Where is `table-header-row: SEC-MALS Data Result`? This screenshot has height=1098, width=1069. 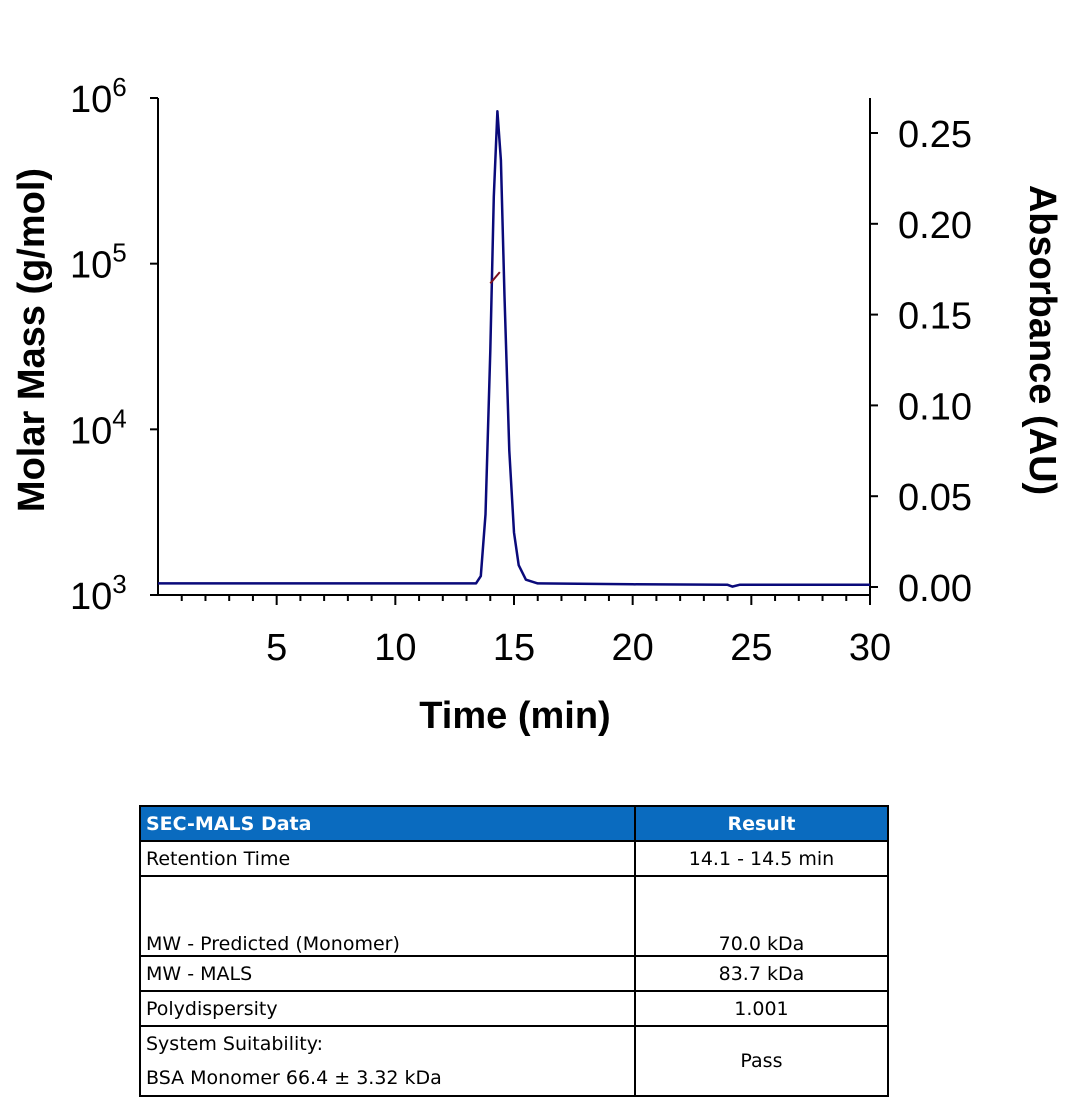
table-header-row: SEC-MALS Data Result is located at coordinates (514, 823).